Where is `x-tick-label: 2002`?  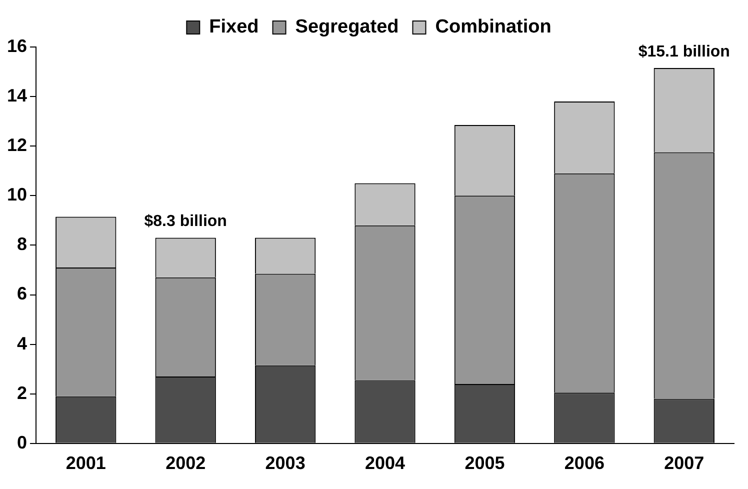
x-tick-label: 2002 is located at coordinates (186, 463).